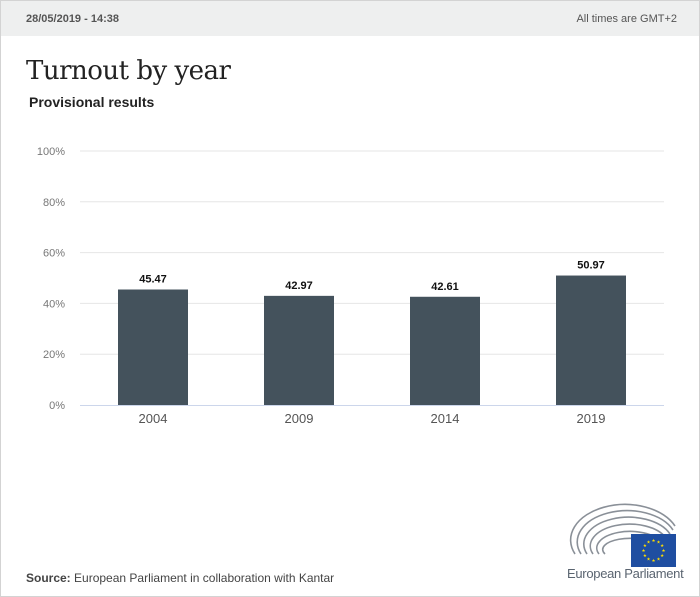 This screenshot has height=597, width=700. I want to click on bar-2004, so click(153, 347).